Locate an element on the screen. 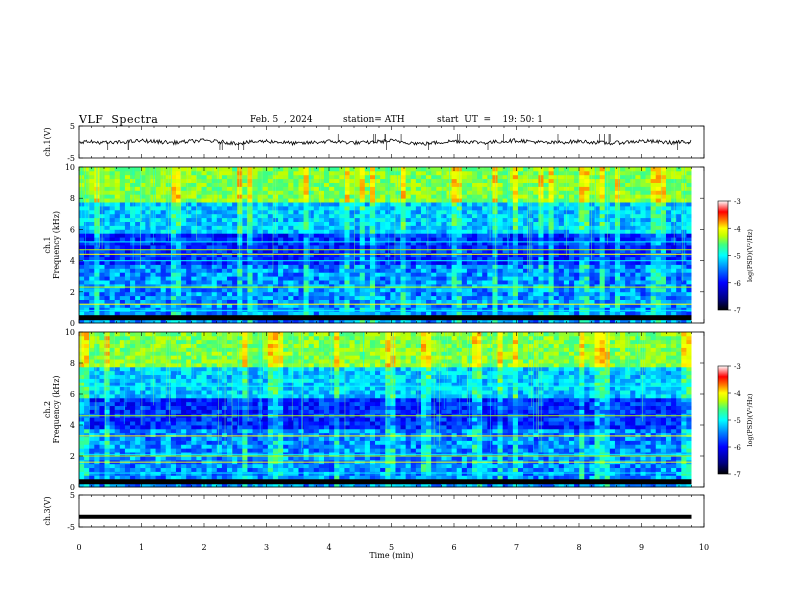 This screenshot has width=792, height=612. x-tick-label: 4 is located at coordinates (328, 547).